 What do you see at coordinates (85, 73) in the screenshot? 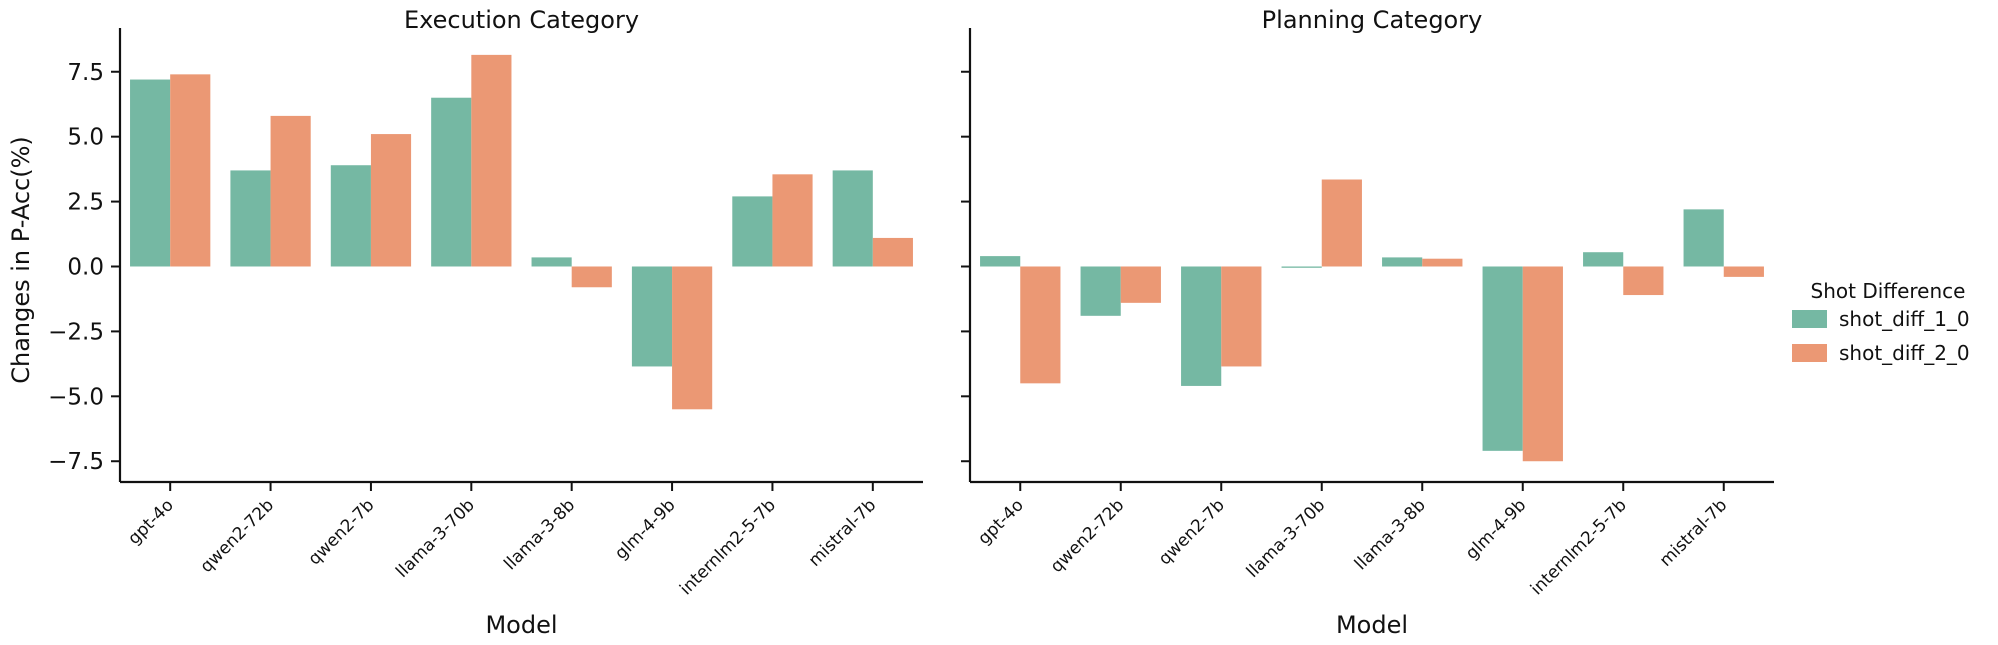
I see `y-tick-label: 7.5` at bounding box center [85, 73].